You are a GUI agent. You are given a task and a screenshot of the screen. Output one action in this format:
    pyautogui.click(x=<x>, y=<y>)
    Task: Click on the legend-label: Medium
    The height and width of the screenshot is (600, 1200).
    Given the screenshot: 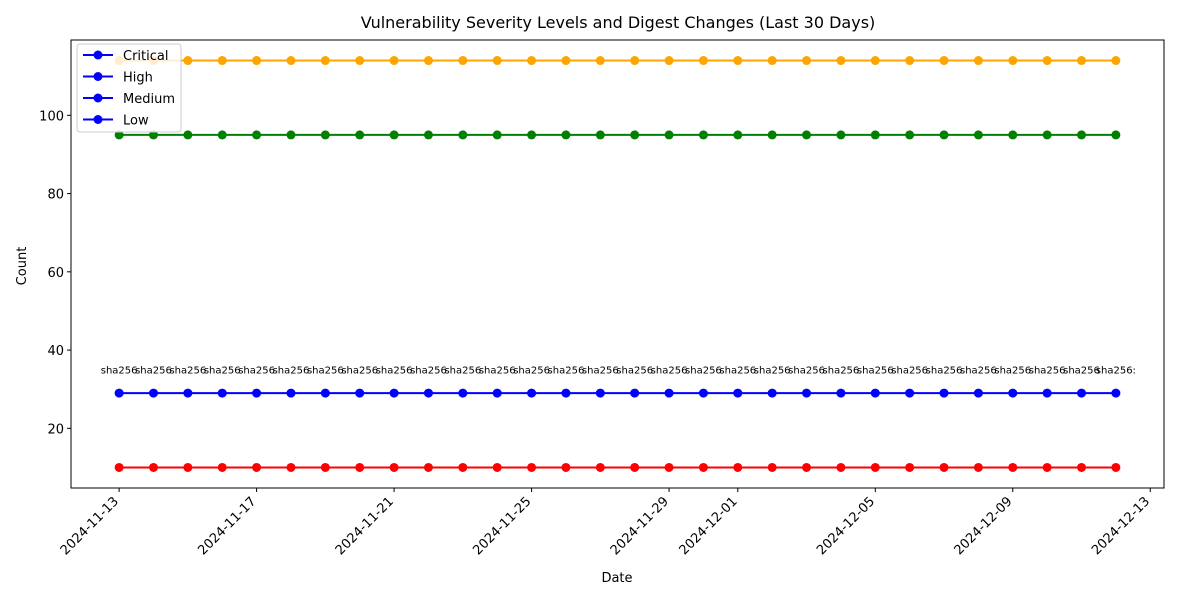 What is the action you would take?
    pyautogui.click(x=149, y=99)
    